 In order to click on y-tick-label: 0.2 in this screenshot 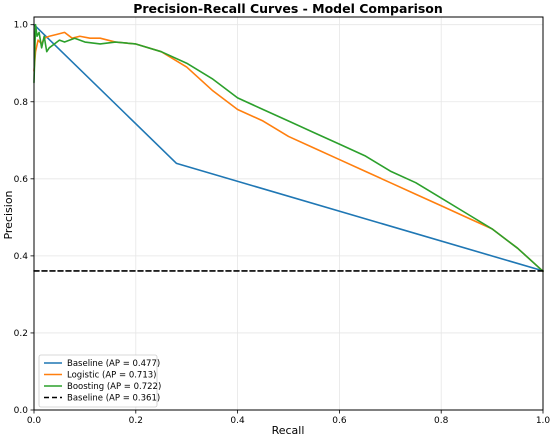, I will do `click(21, 334)`.